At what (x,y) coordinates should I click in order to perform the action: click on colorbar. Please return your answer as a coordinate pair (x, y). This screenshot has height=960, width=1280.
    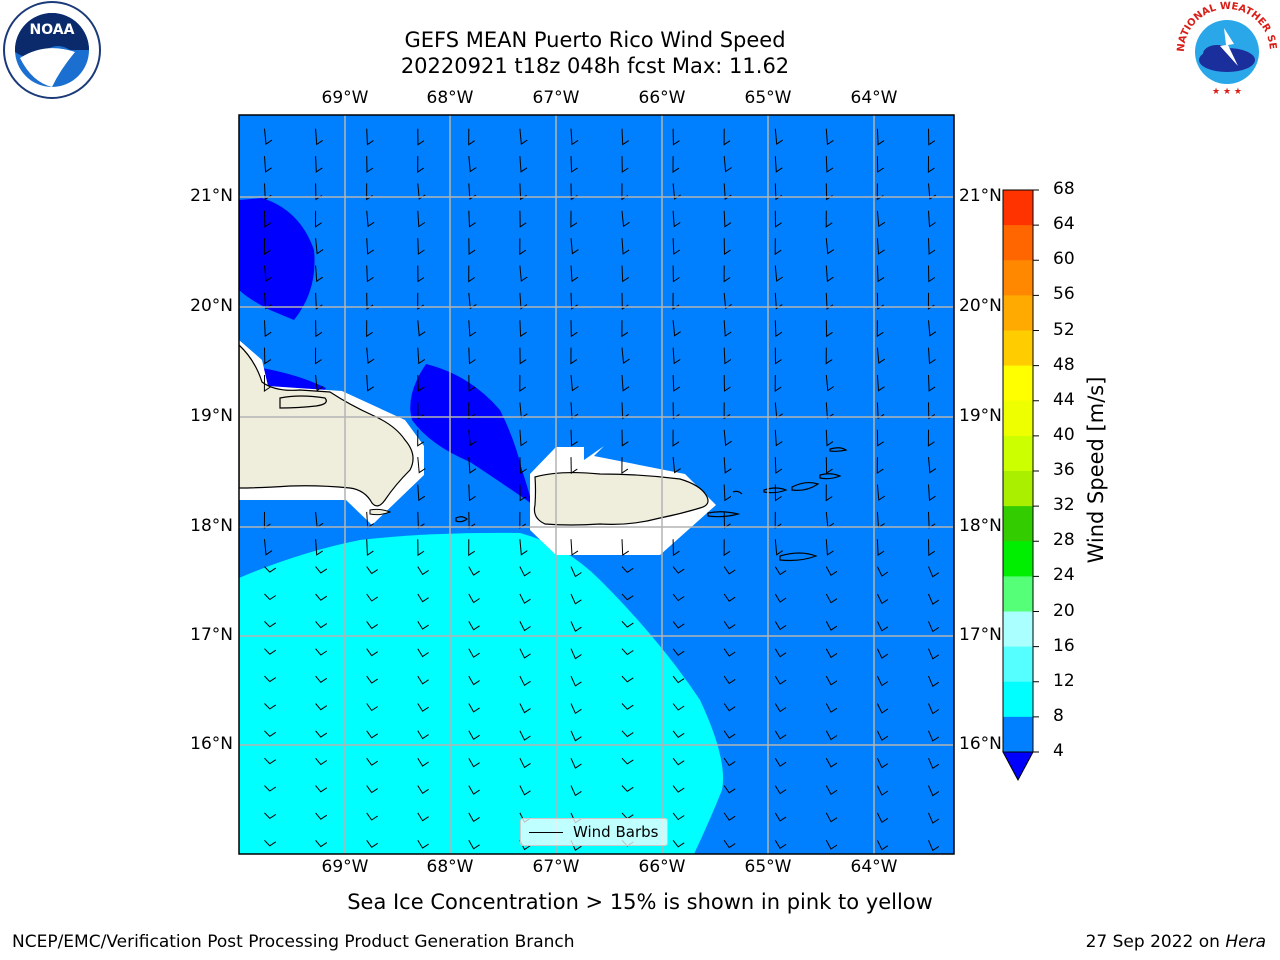
    Looking at the image, I should click on (1020, 485).